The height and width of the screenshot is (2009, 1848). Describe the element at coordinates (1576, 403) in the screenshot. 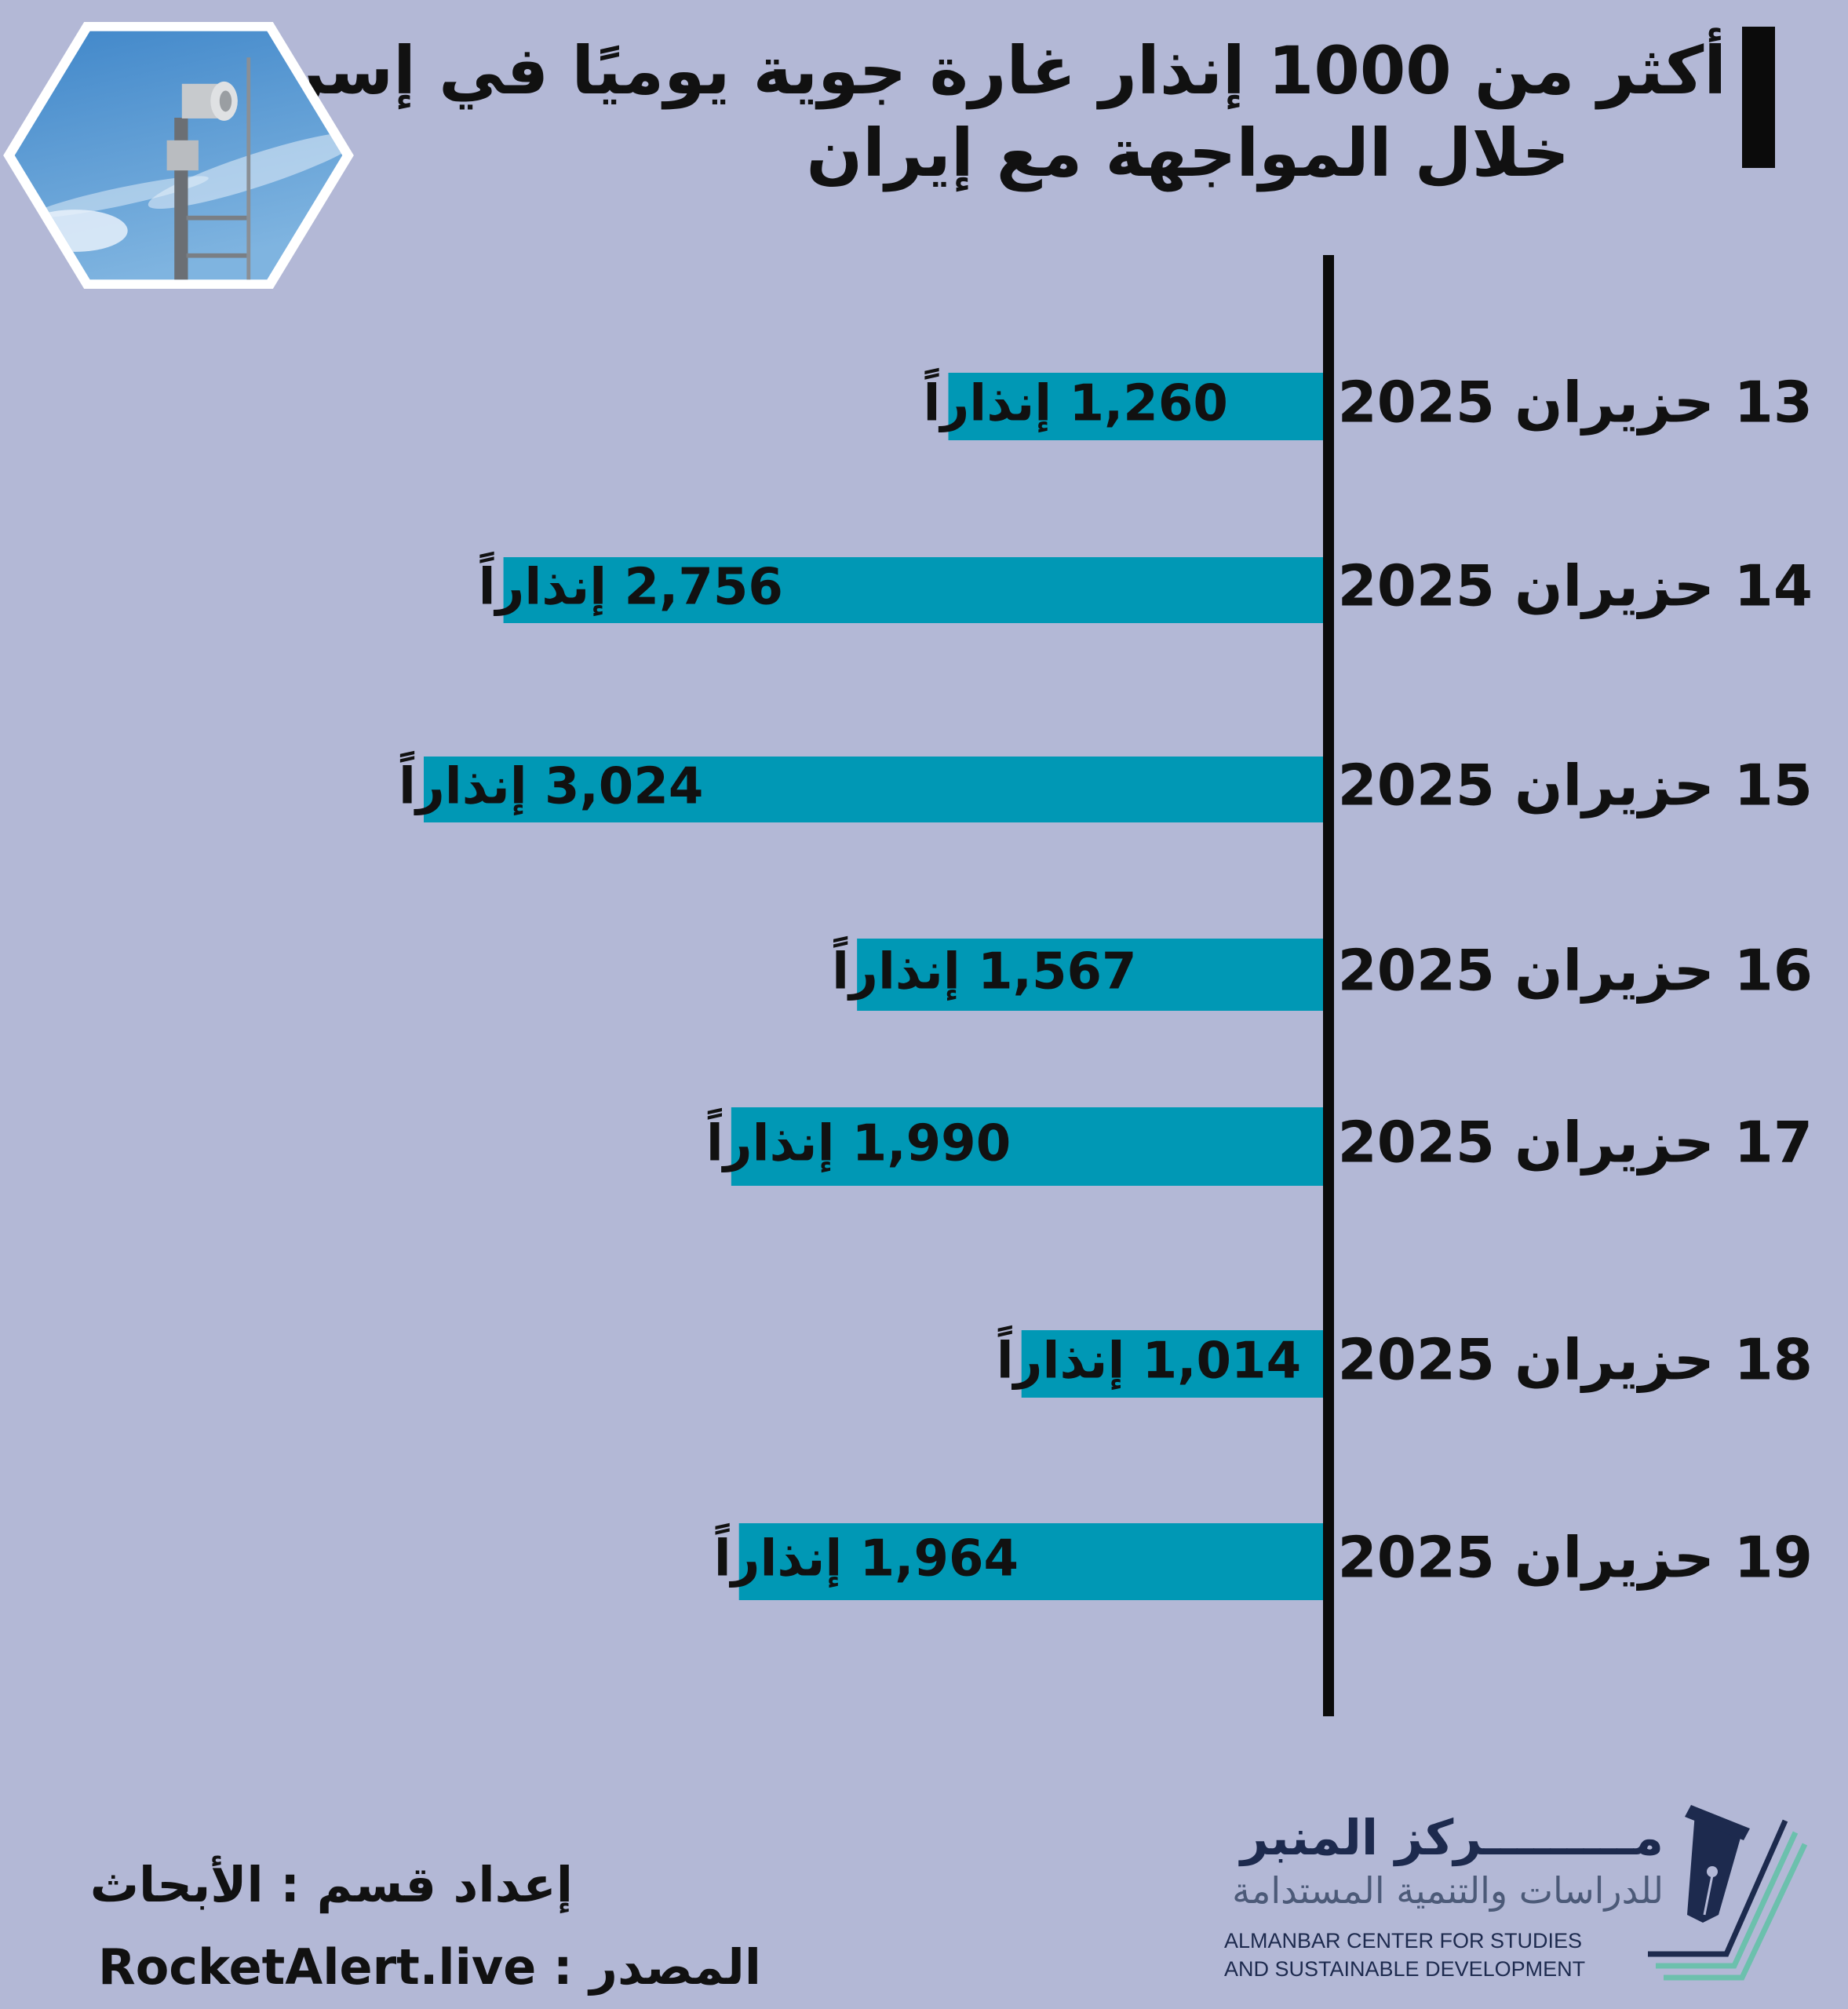

I see `category-label-1: 13 حزيران 2025` at that location.